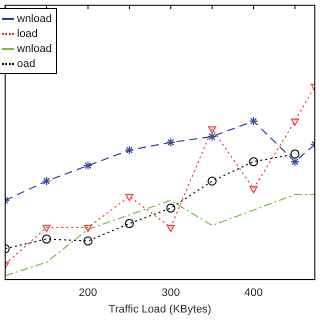  I want to click on legend-label: load, so click(27, 34).